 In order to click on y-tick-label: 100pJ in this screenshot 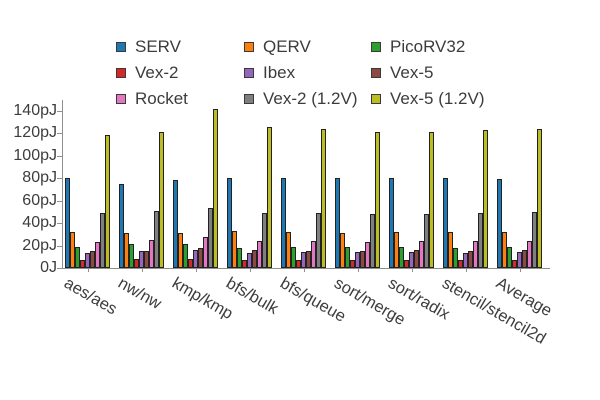, I will do `click(35, 155)`.